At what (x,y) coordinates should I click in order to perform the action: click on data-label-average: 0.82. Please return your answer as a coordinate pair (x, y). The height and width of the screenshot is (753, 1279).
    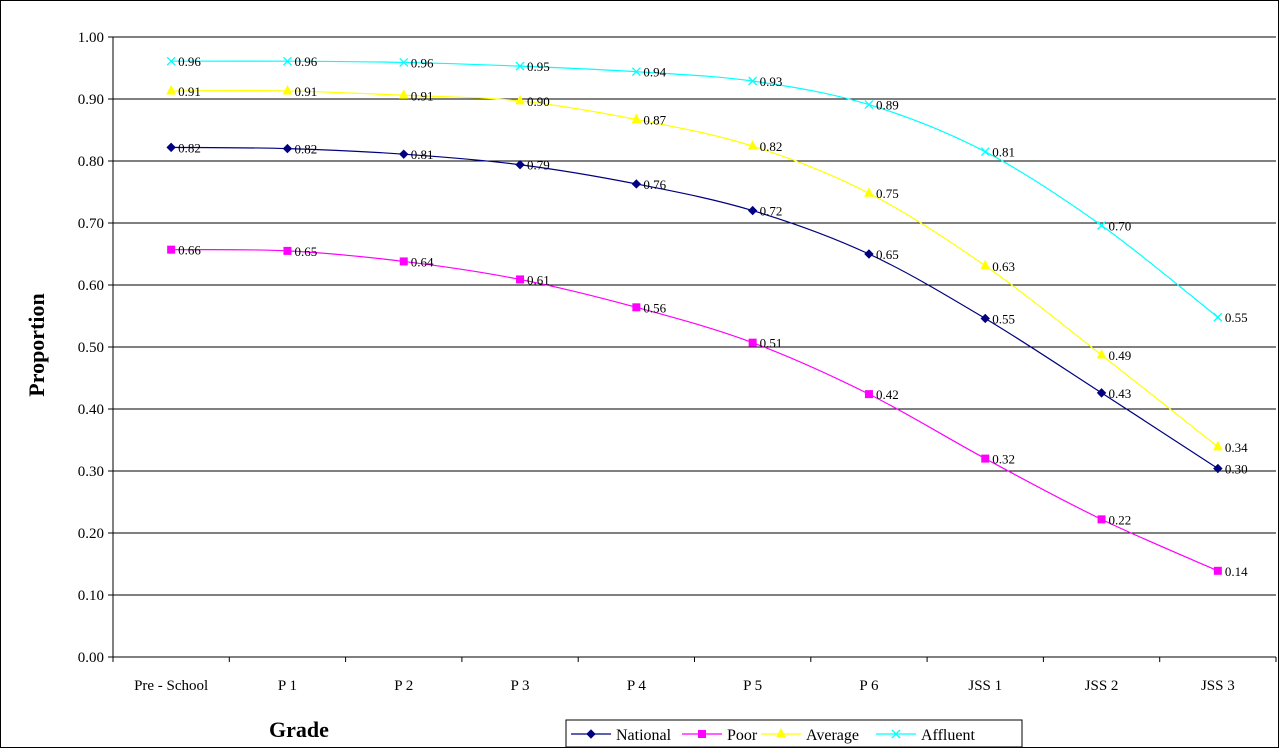
    Looking at the image, I should click on (771, 146).